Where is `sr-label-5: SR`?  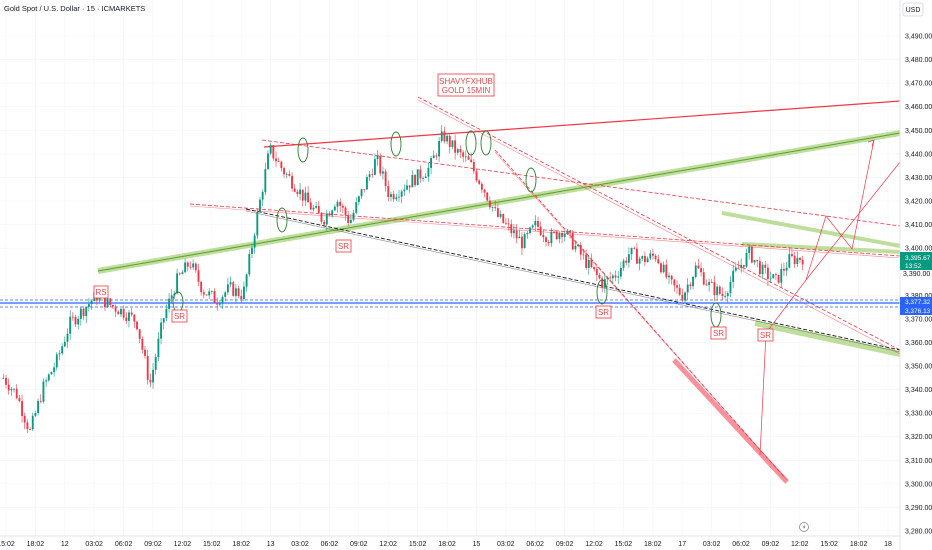
sr-label-5: SR is located at coordinates (765, 335).